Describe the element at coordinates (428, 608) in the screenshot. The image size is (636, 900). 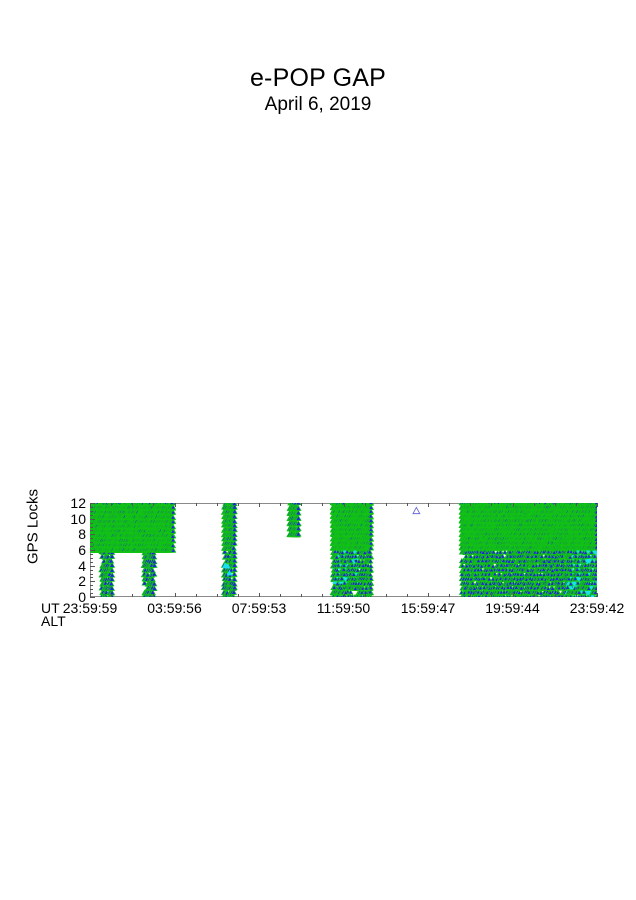
I see `x-tick-label: 15:59:47` at that location.